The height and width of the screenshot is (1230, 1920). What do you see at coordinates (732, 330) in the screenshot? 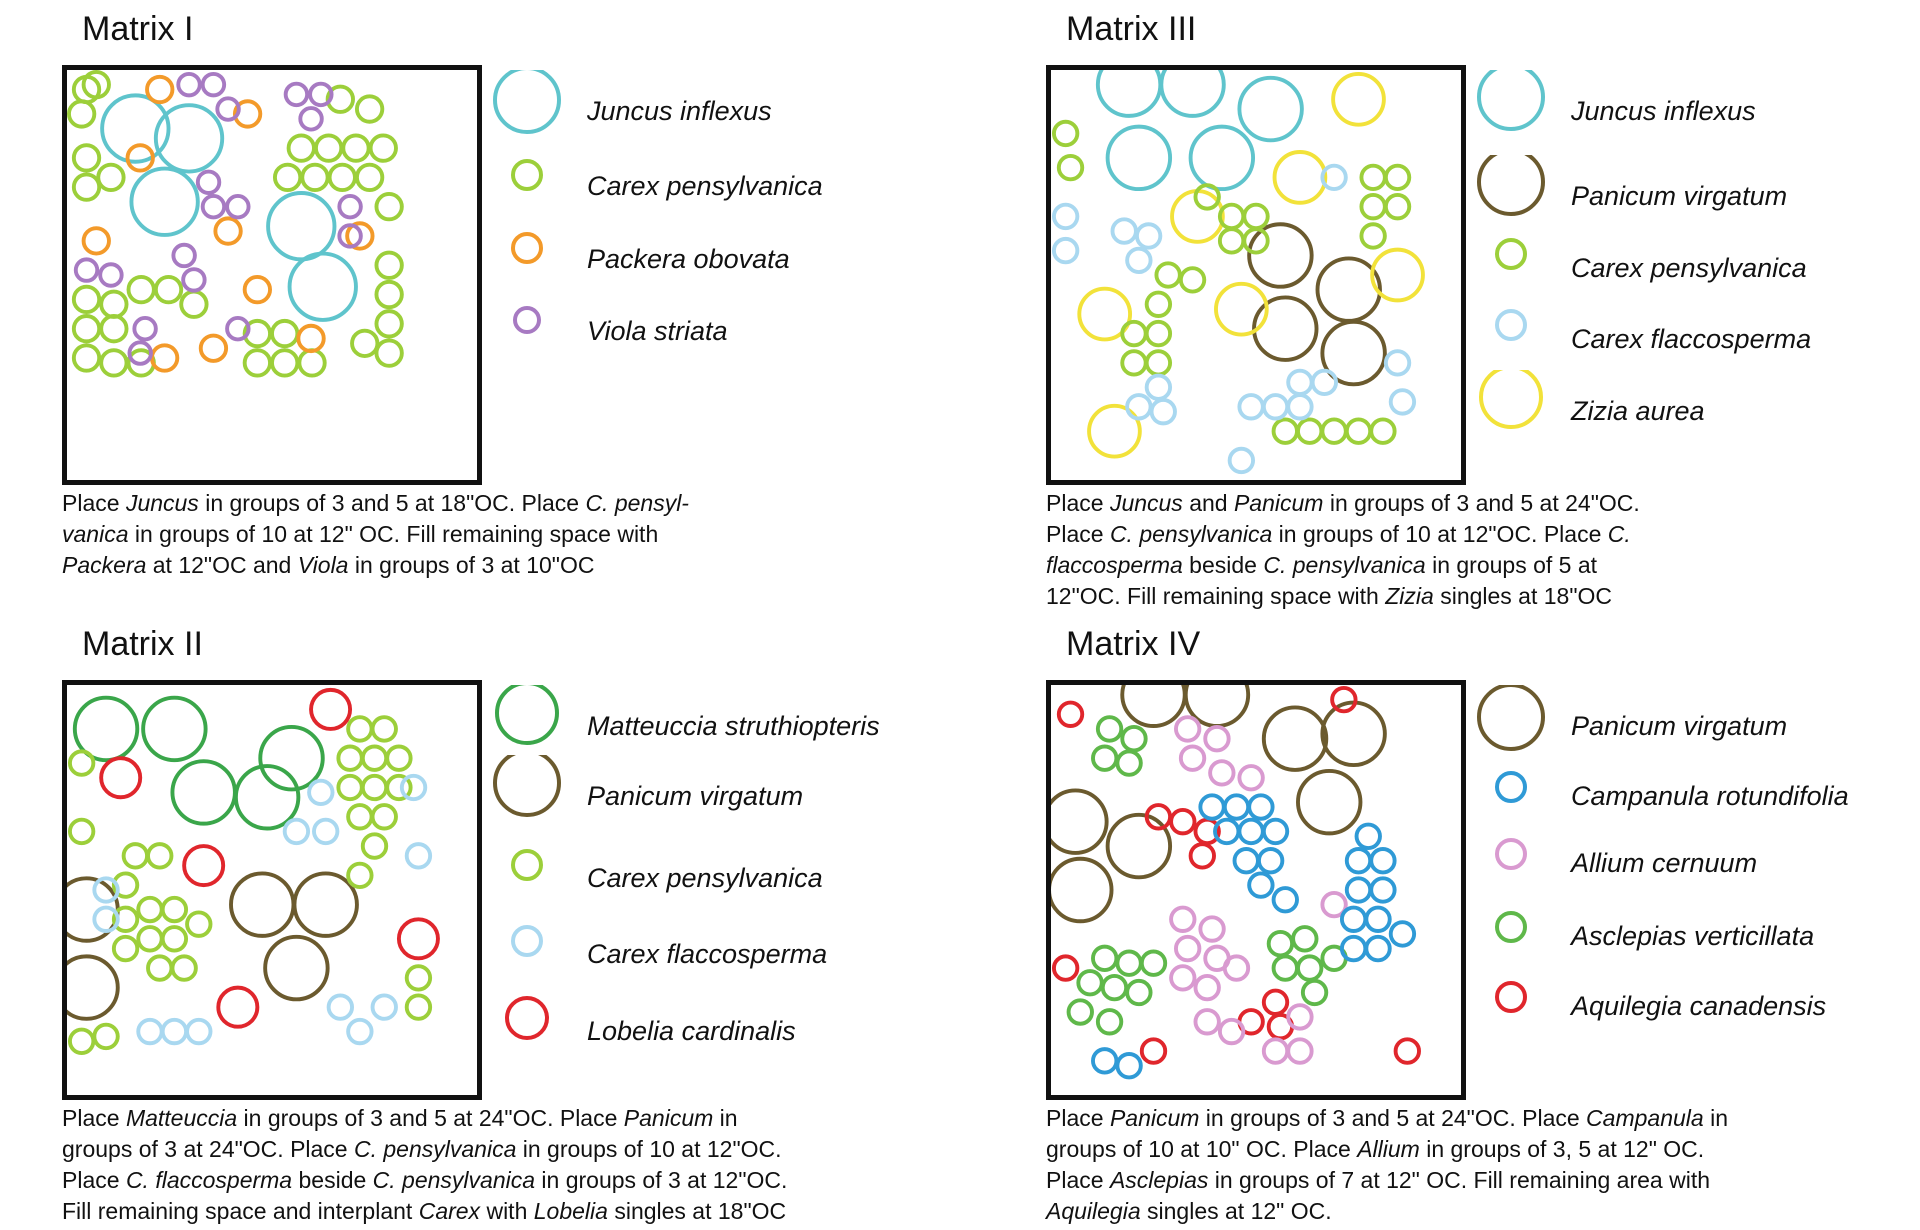
I see `legend-item: Viola striata` at bounding box center [732, 330].